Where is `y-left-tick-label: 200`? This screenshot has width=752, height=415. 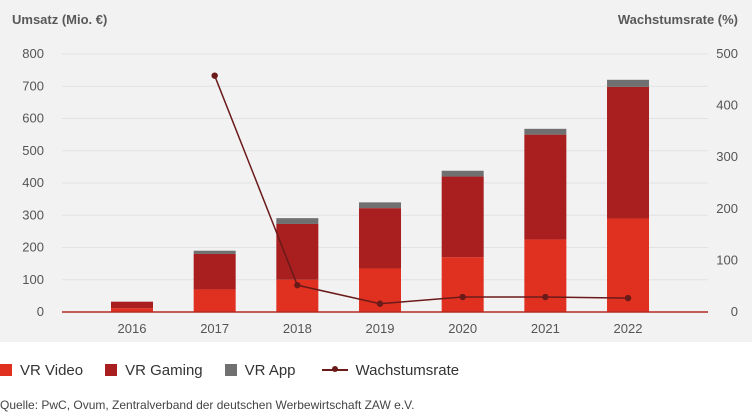 y-left-tick-label: 200 is located at coordinates (33, 247).